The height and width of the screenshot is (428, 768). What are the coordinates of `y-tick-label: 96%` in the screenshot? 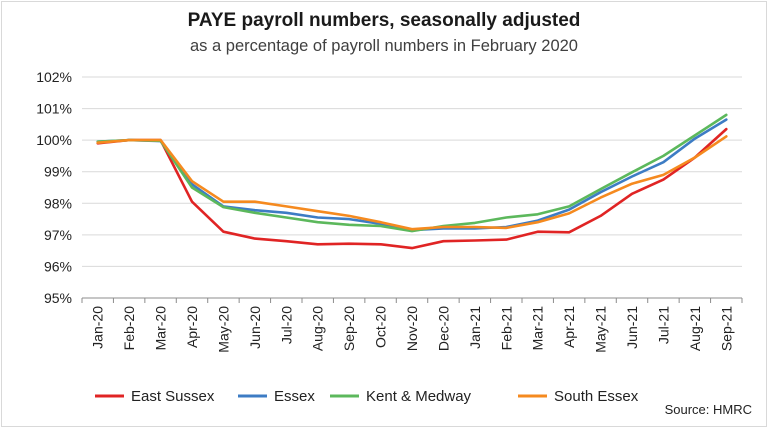 It's located at (58, 266).